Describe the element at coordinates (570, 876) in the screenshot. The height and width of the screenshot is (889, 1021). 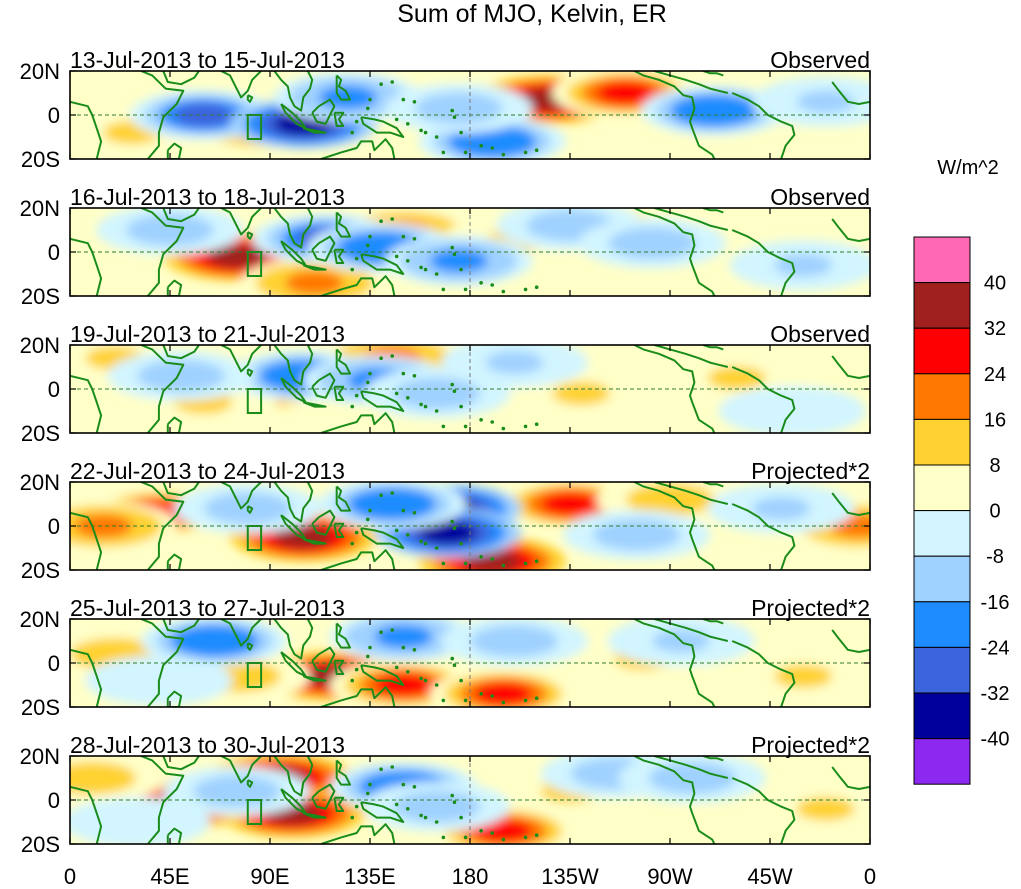
I see `x-tick-label-6: 135W` at that location.